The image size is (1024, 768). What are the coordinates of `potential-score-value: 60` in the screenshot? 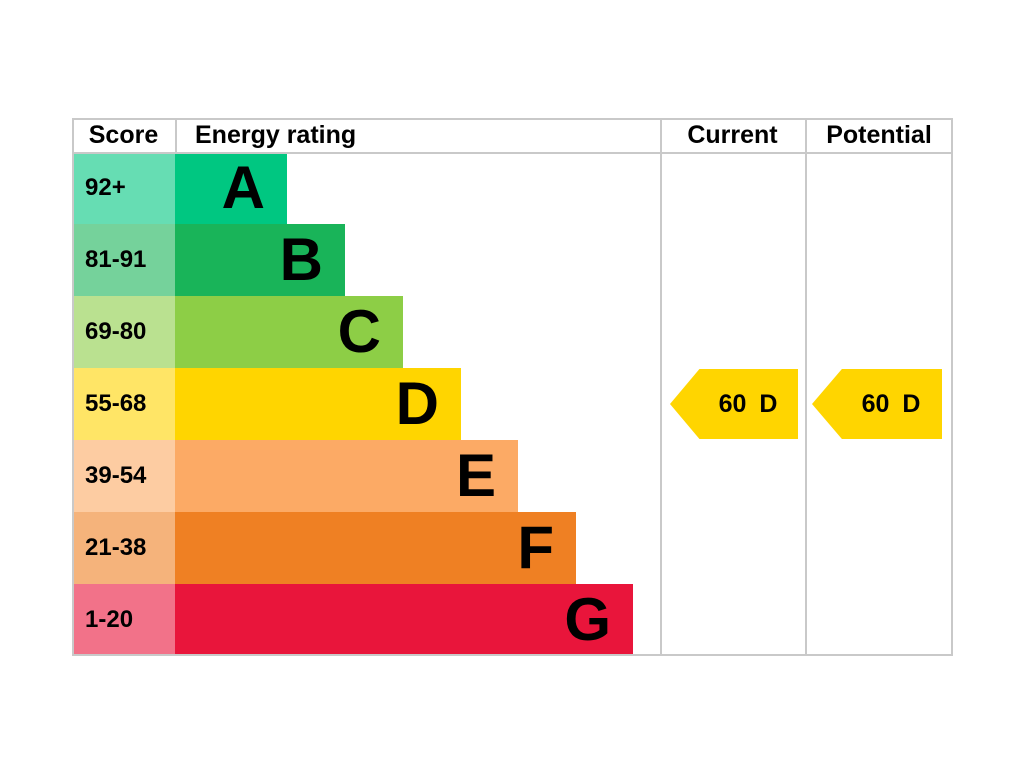 It's located at (875, 403).